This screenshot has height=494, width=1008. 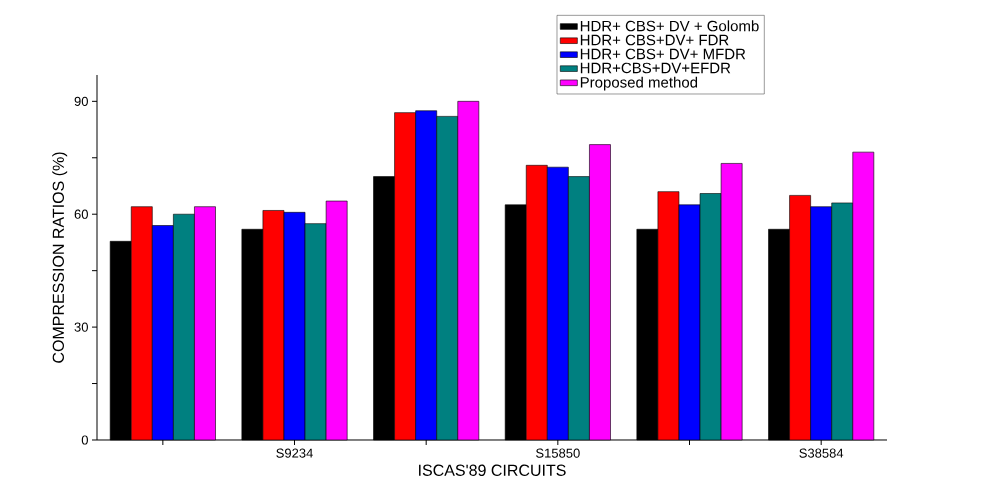 I want to click on legend-label: HDR+CBS+DV+EFDR, so click(x=655, y=68).